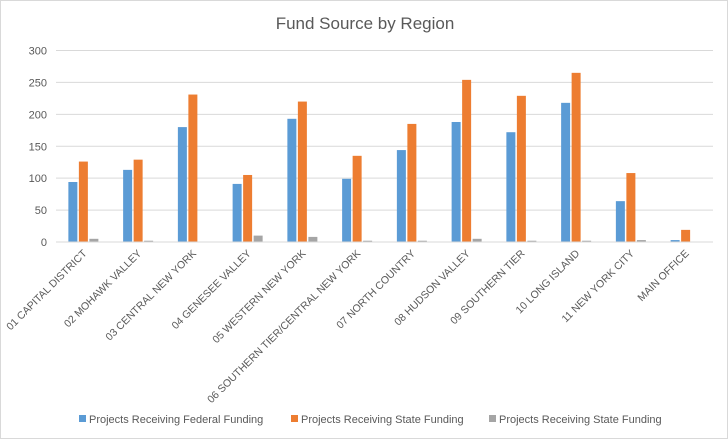 This screenshot has height=439, width=728. What do you see at coordinates (38, 115) in the screenshot?
I see `y-tick-label: 200` at bounding box center [38, 115].